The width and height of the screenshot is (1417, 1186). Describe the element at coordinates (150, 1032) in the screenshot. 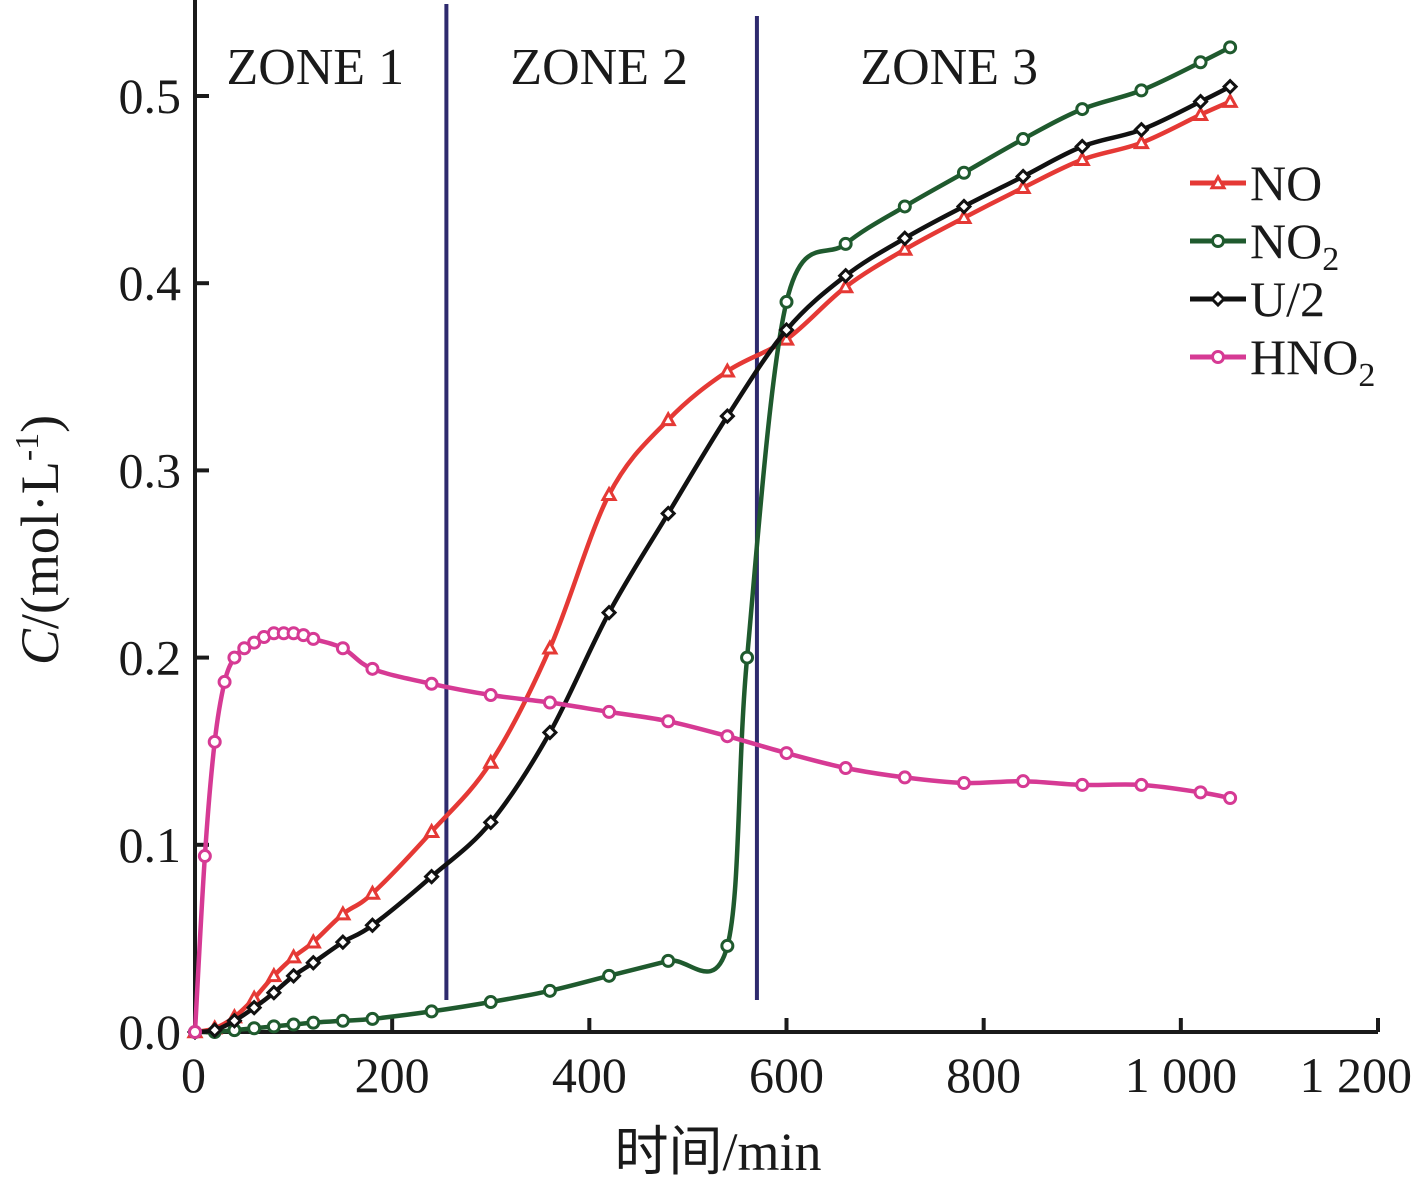

I see `y-tick-label: 0.0` at that location.